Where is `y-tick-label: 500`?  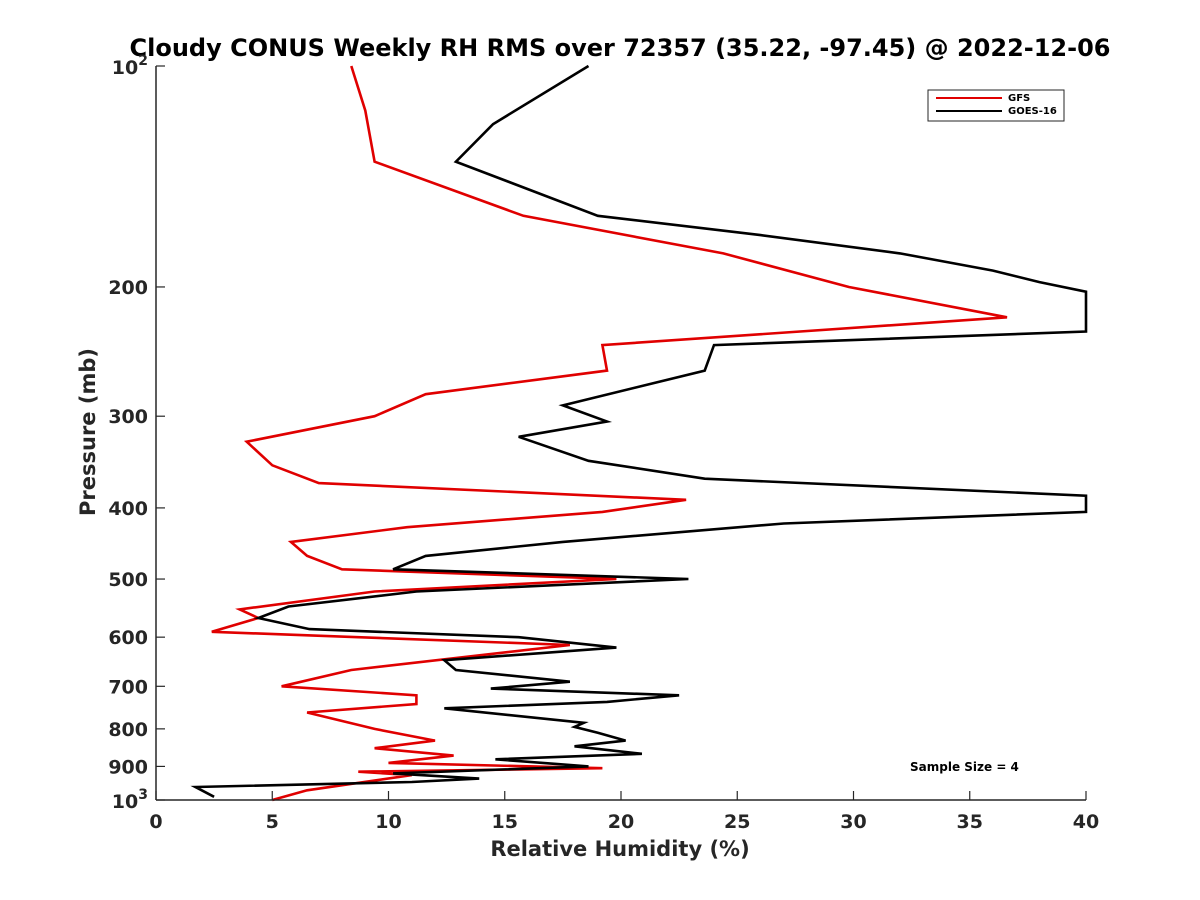
y-tick-label: 500 is located at coordinates (128, 580).